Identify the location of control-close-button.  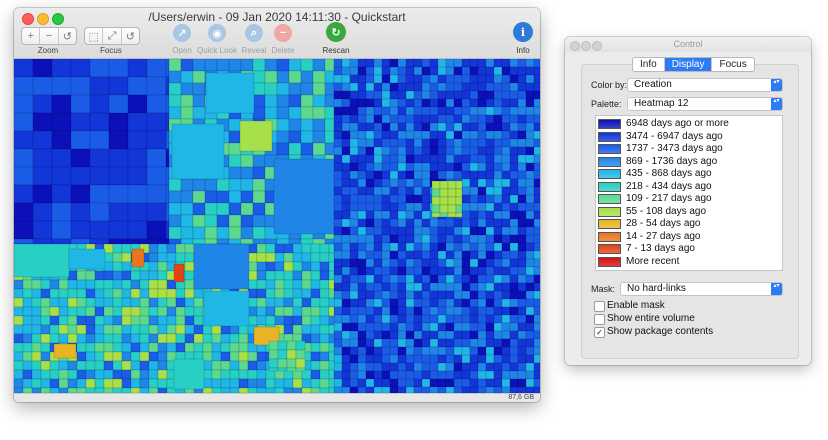
(575, 46).